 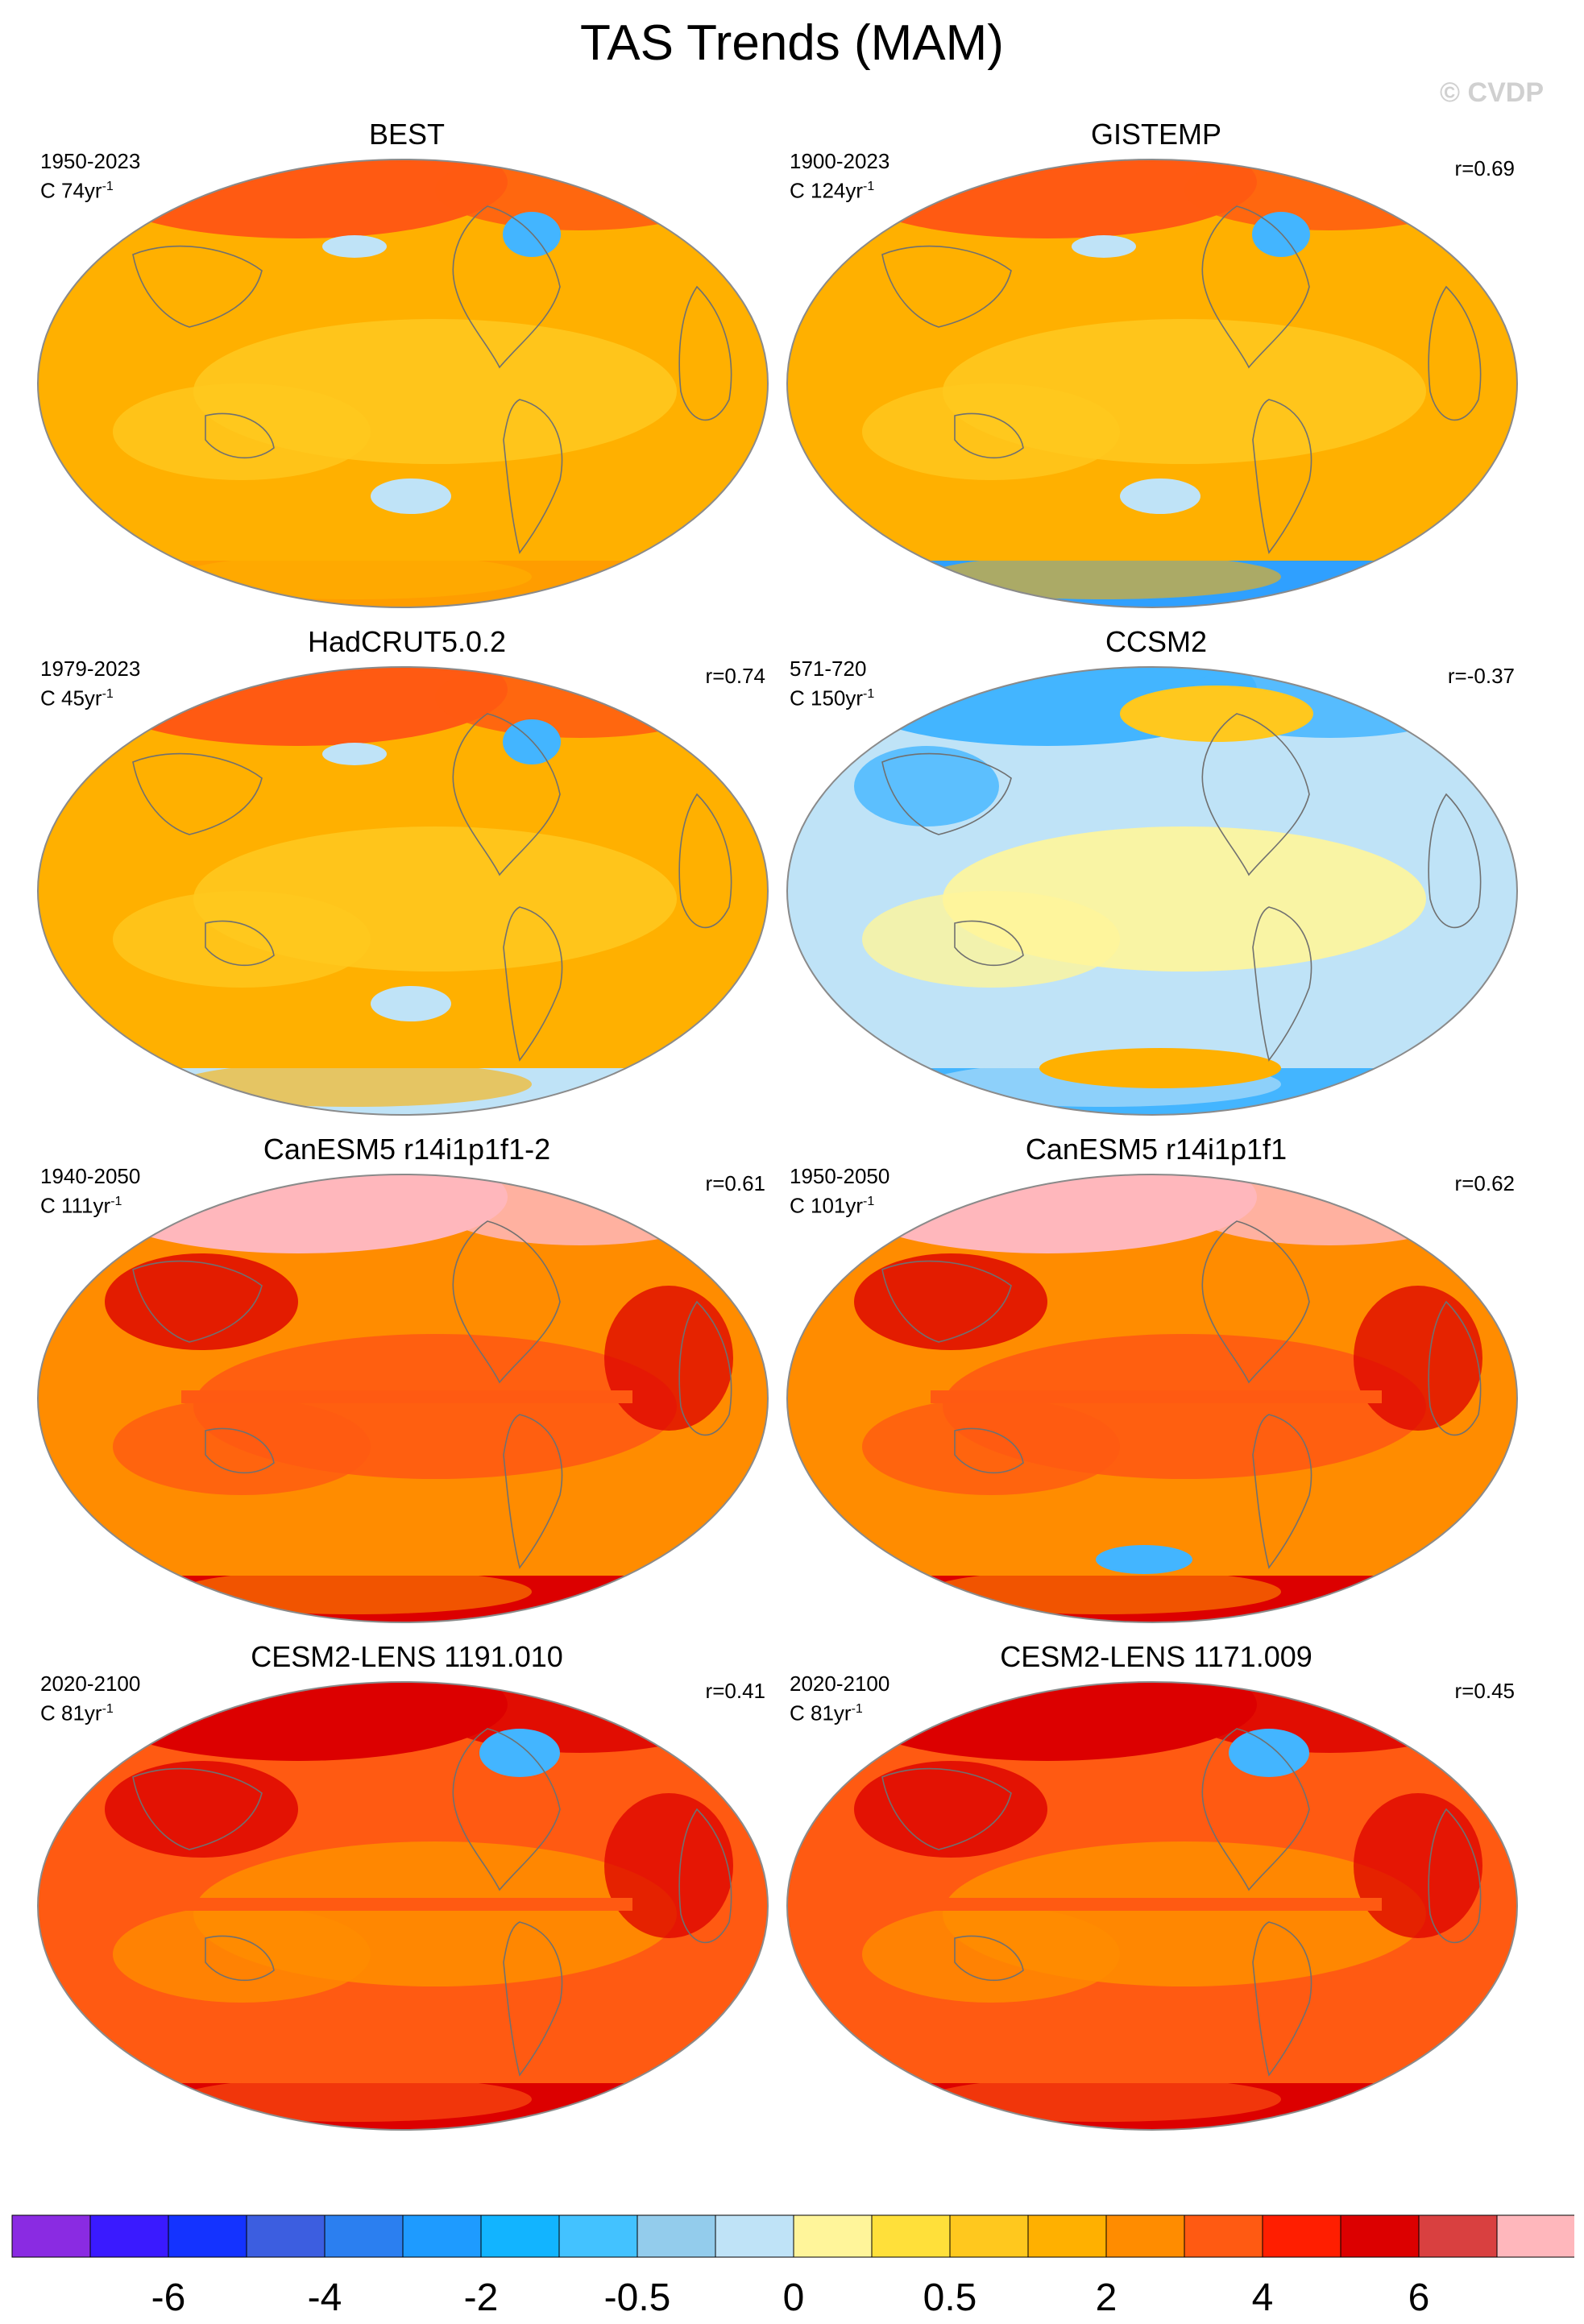 I want to click on period-text: 2020-2100, so click(x=90, y=1684).